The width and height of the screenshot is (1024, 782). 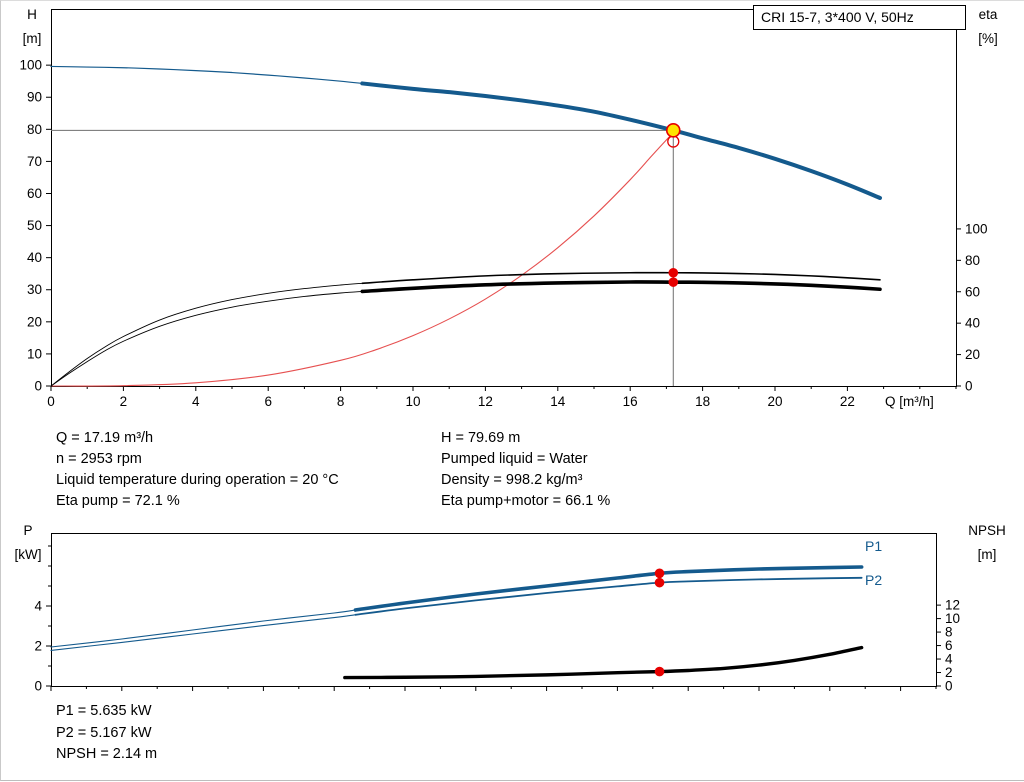 What do you see at coordinates (972, 323) in the screenshot?
I see `y-right-tick-label: 40` at bounding box center [972, 323].